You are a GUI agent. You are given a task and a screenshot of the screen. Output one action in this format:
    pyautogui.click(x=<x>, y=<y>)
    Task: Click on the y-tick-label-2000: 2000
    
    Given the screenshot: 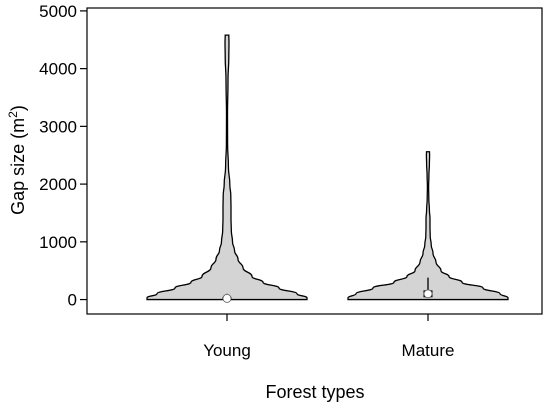 What is the action you would take?
    pyautogui.click(x=58, y=184)
    